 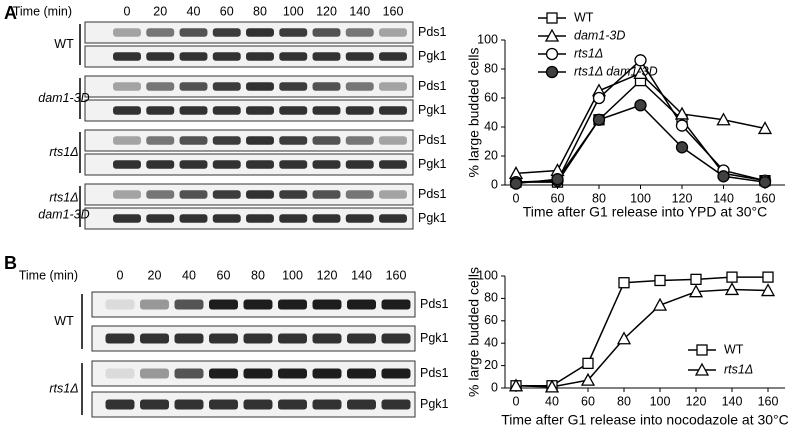 I want to click on time-label: 140, so click(x=361, y=275).